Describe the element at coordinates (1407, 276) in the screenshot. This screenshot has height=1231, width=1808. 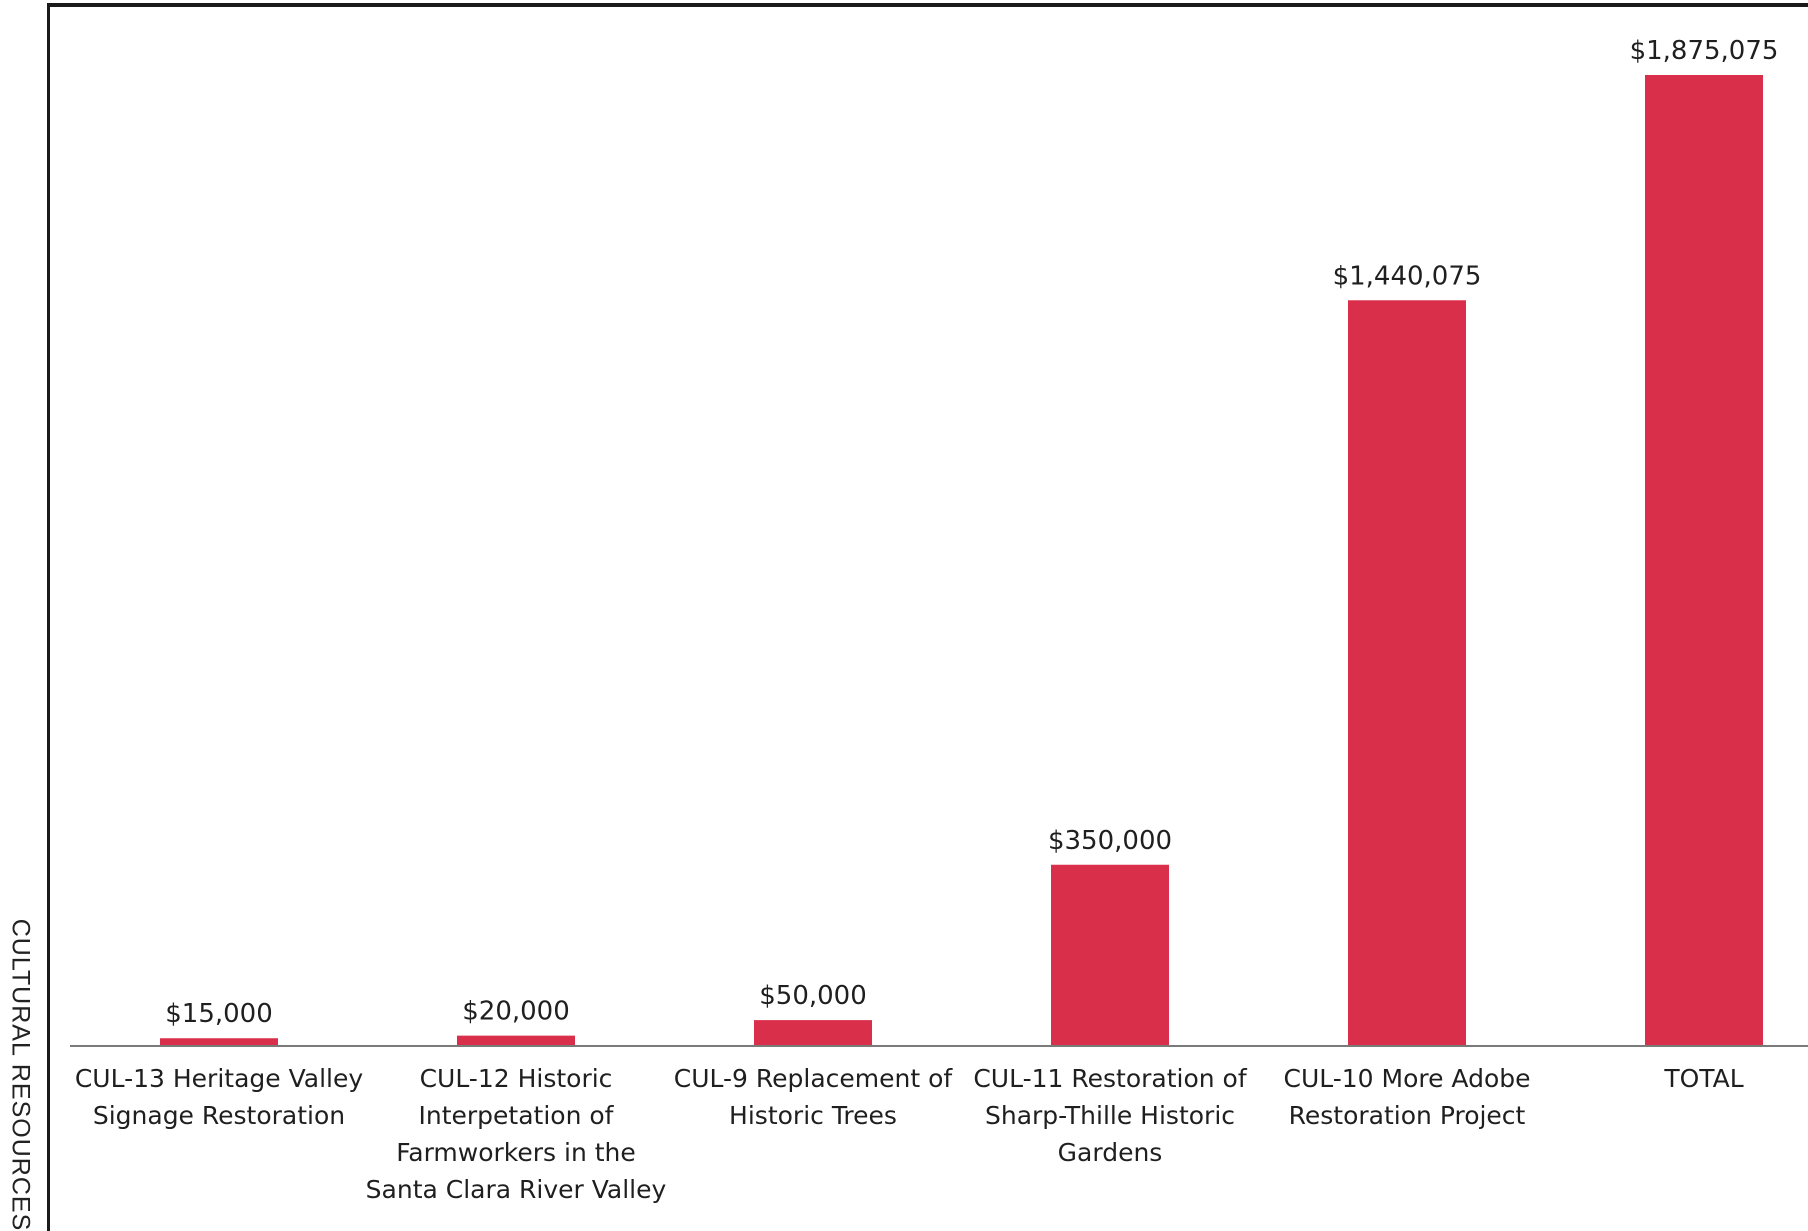
I see `value-label-5: $1,440,075` at that location.